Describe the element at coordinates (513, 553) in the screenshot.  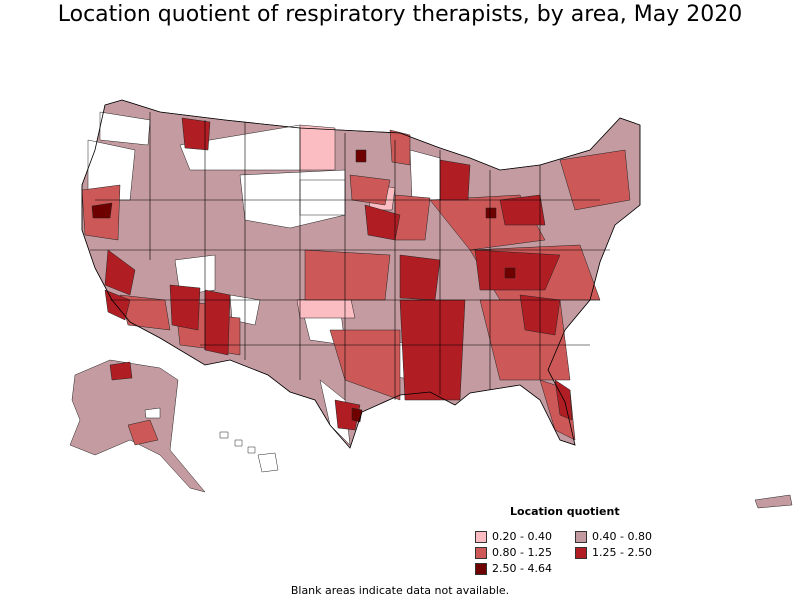
I see `legend-item-2: 0.80 - 1.25` at that location.